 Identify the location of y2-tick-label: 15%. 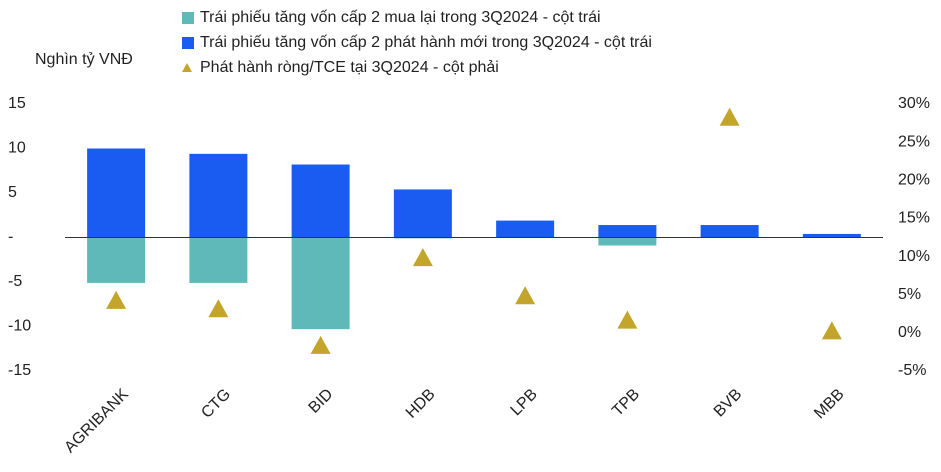
(914, 218).